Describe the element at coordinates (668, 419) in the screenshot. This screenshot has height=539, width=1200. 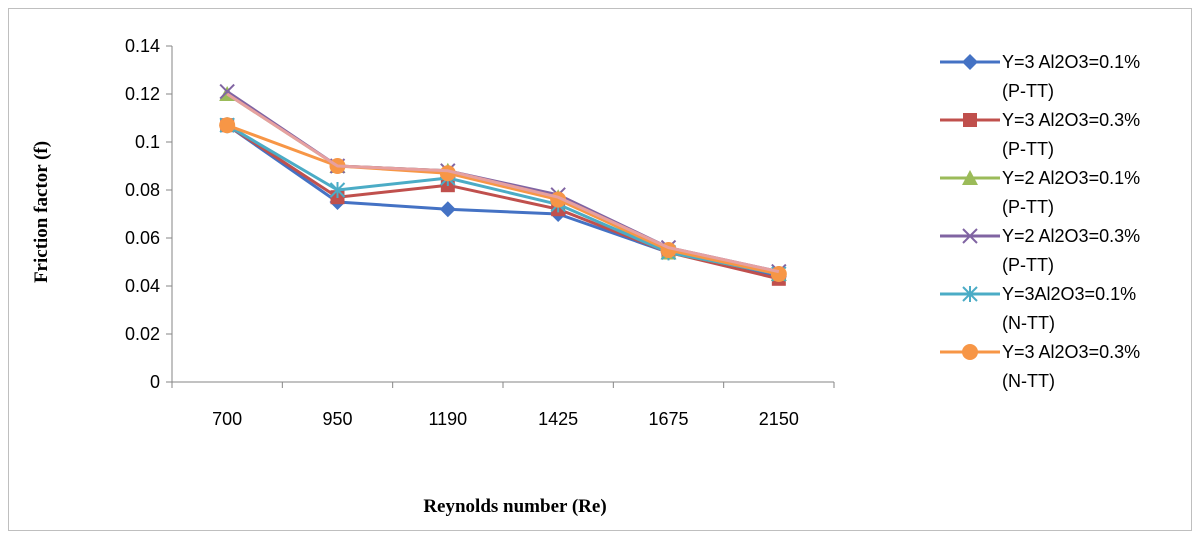
I see `x-tick-label: 1675` at that location.